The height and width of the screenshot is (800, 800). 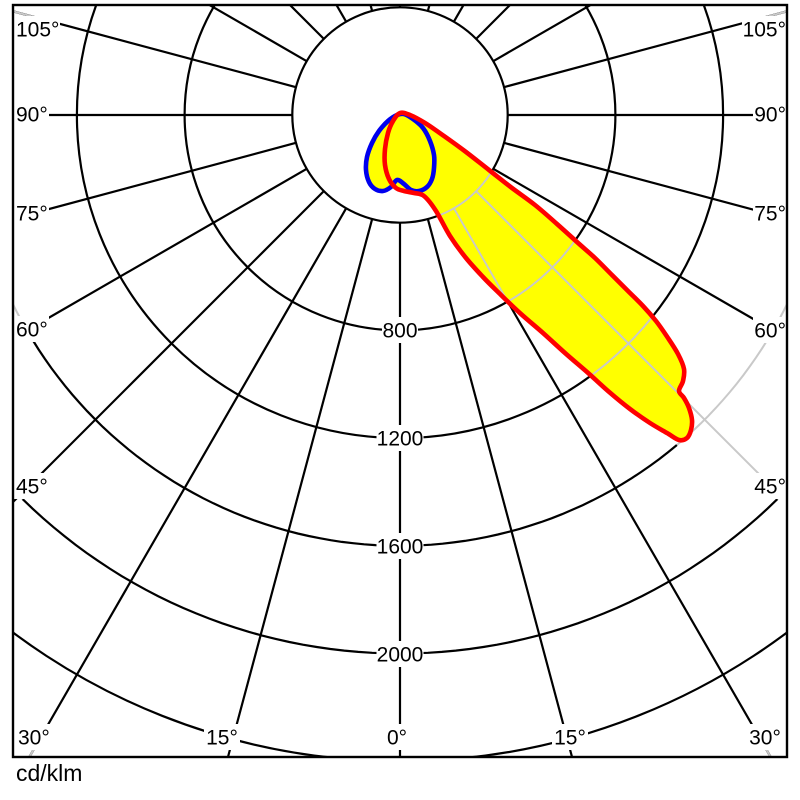 I want to click on grid-ray--15, so click(x=300, y=487).